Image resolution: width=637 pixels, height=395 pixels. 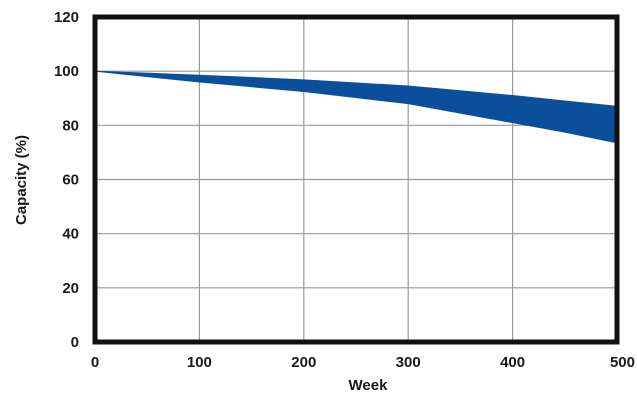 What do you see at coordinates (369, 385) in the screenshot?
I see `x-axis-title: Week` at bounding box center [369, 385].